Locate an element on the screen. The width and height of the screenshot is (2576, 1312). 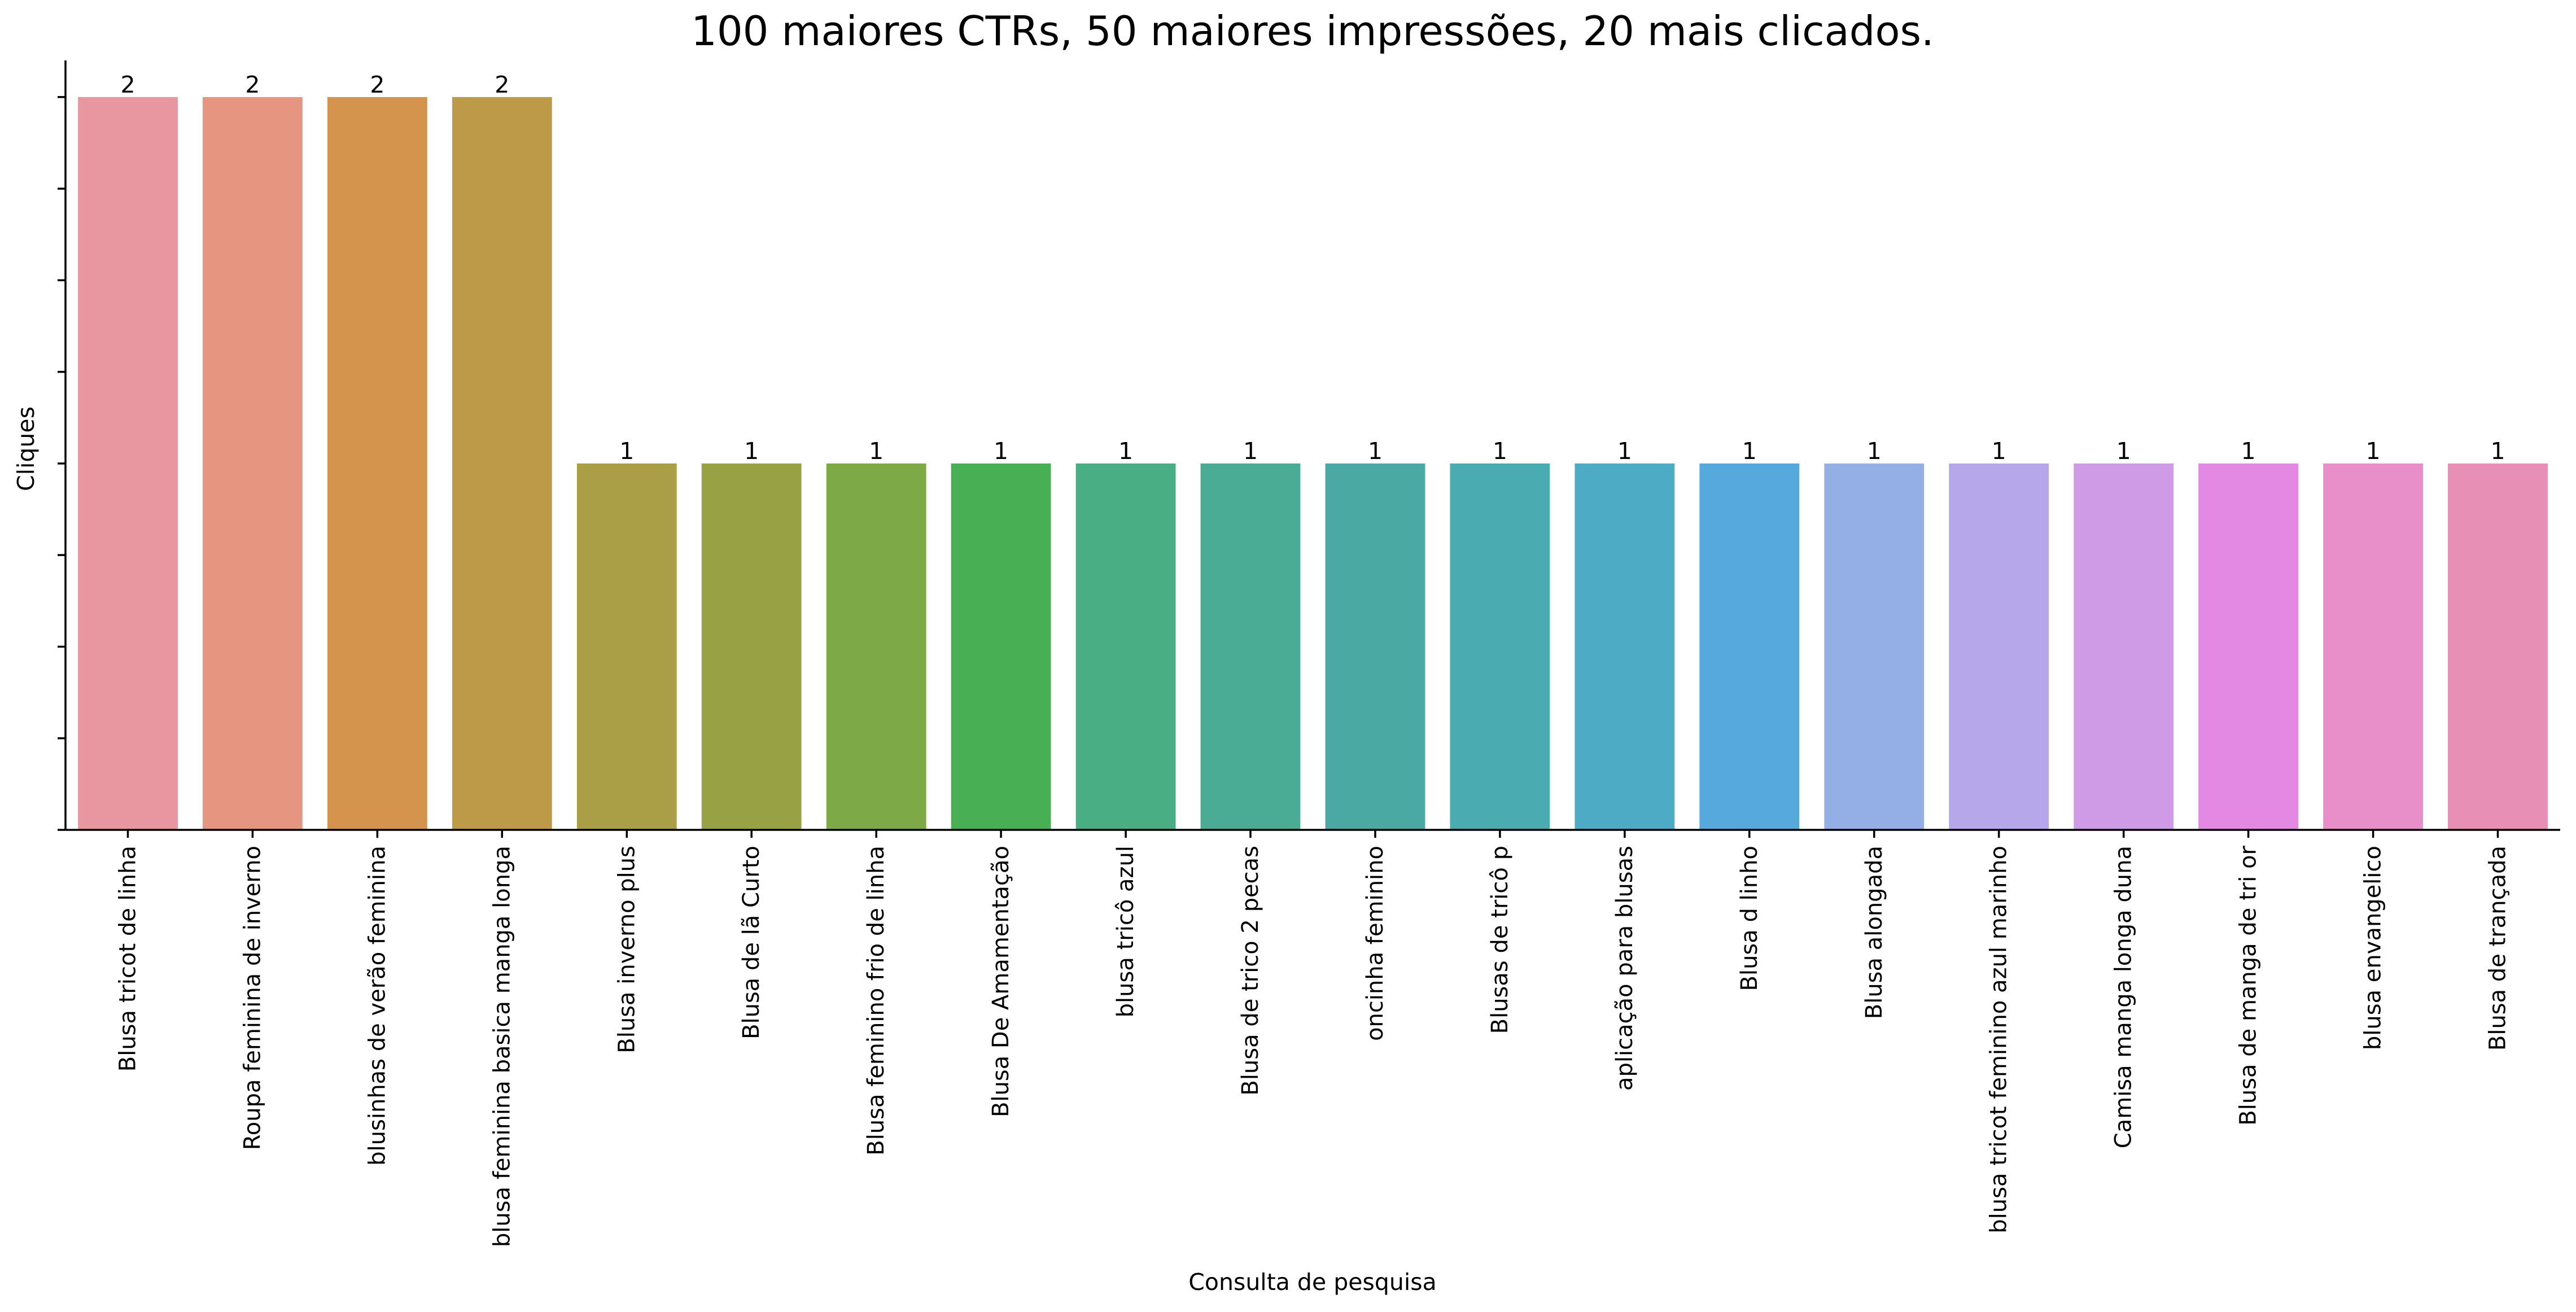
x-tick-label: blusa tricot feminino azul marinho is located at coordinates (1999, 1040).